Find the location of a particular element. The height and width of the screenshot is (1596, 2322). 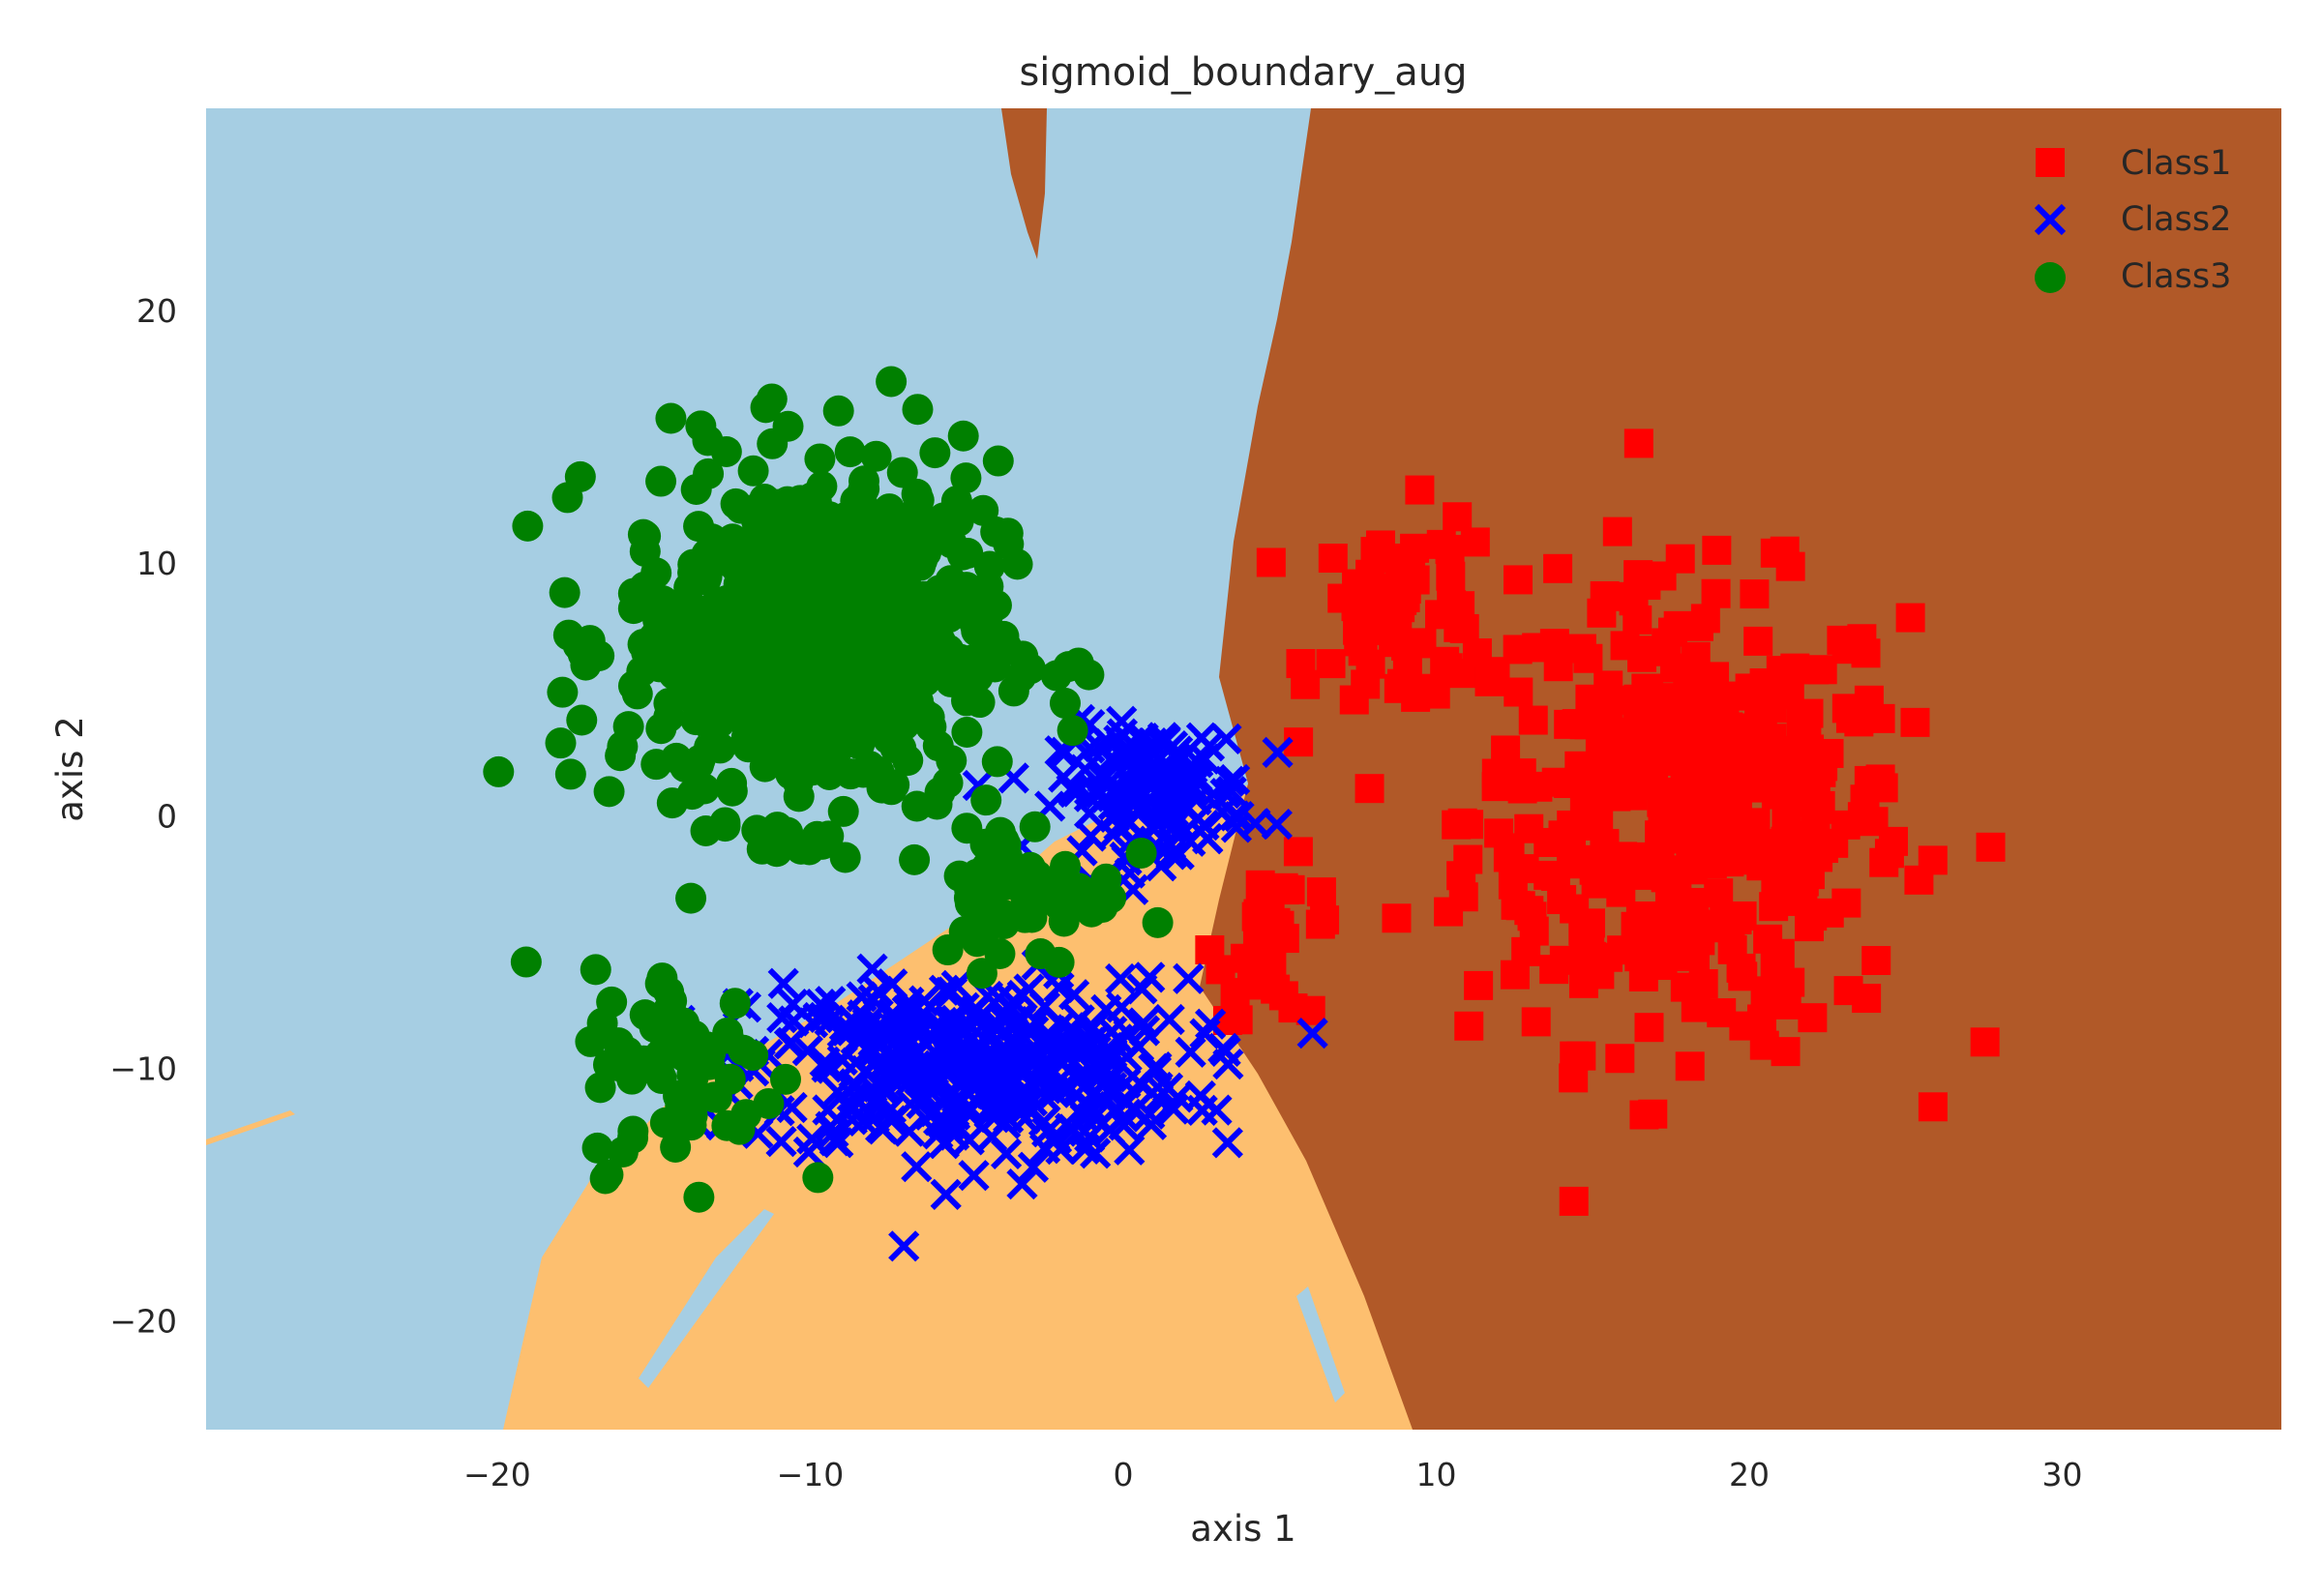

y-tick-label: 0 is located at coordinates (167, 816).